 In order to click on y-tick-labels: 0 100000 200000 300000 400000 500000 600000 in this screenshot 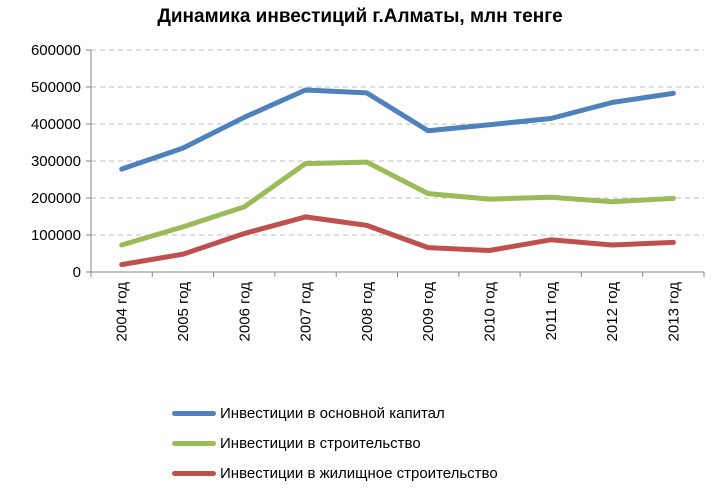, I will do `click(56, 161)`.